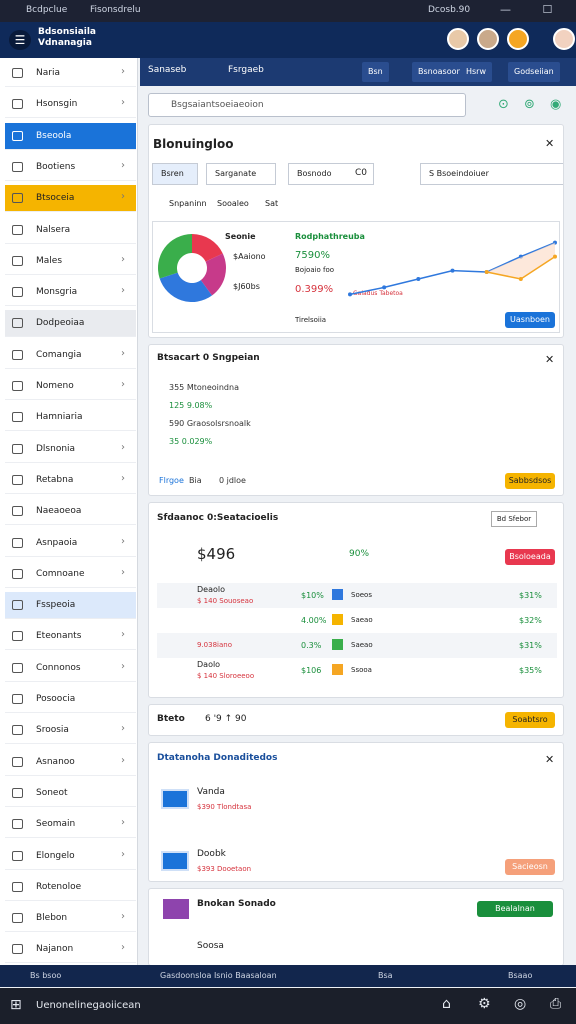 This screenshot has height=1024, width=576. Describe the element at coordinates (70, 136) in the screenshot. I see `sidebar-item: Bseoola` at that location.